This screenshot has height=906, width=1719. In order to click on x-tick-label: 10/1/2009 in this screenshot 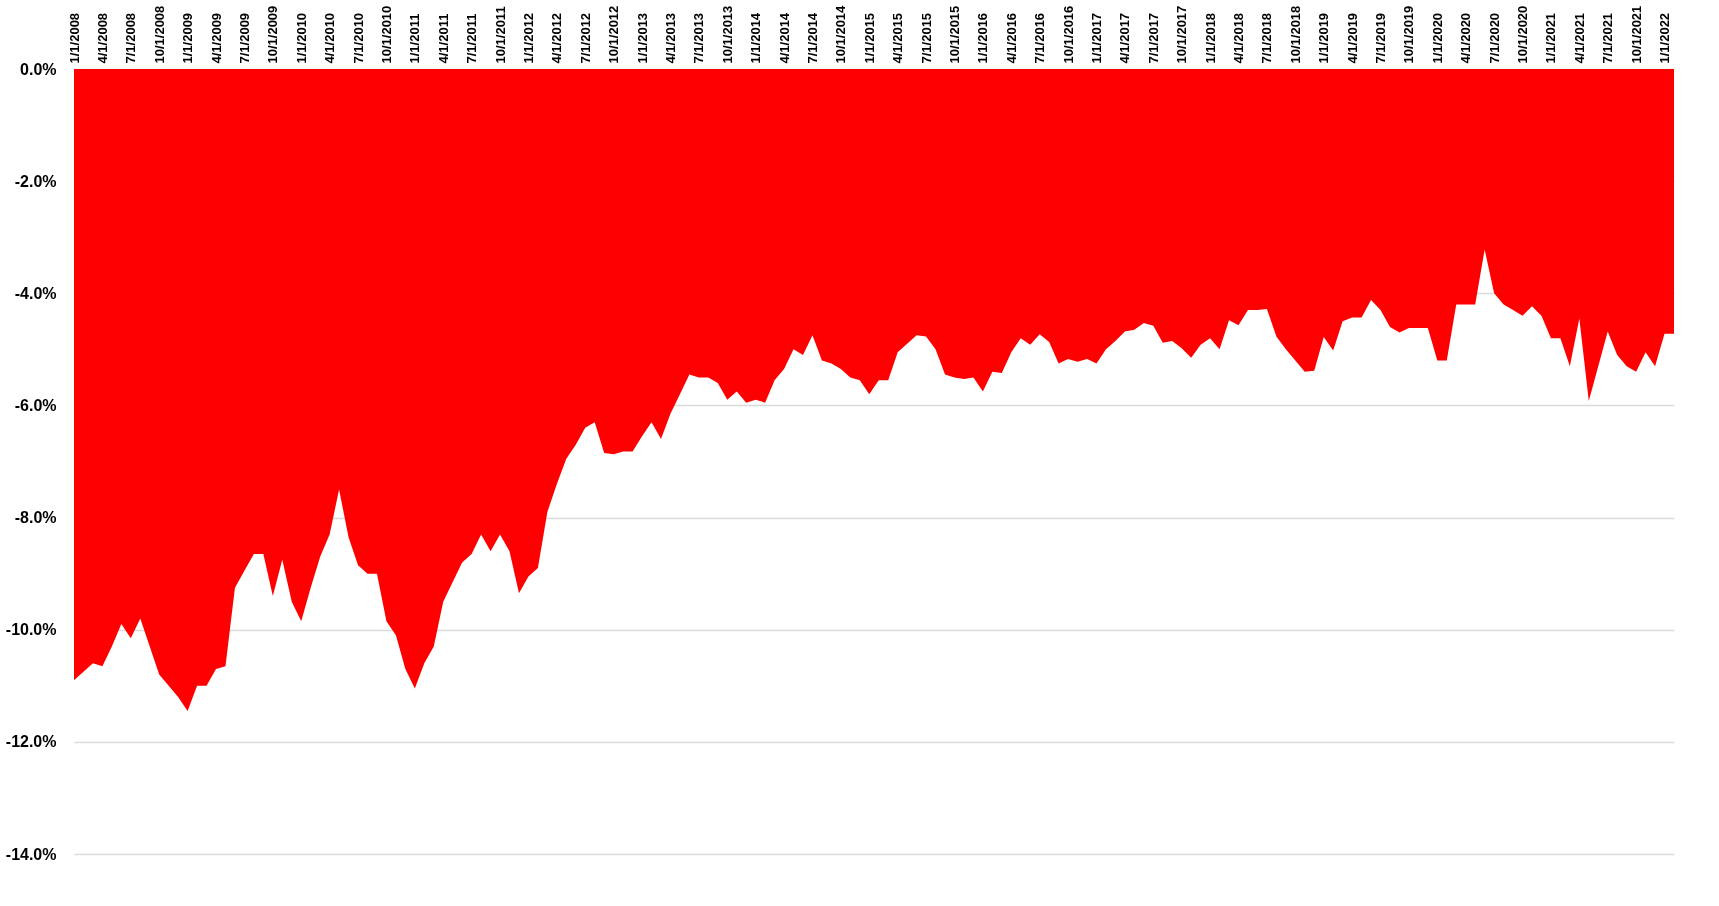, I will do `click(273, 34)`.